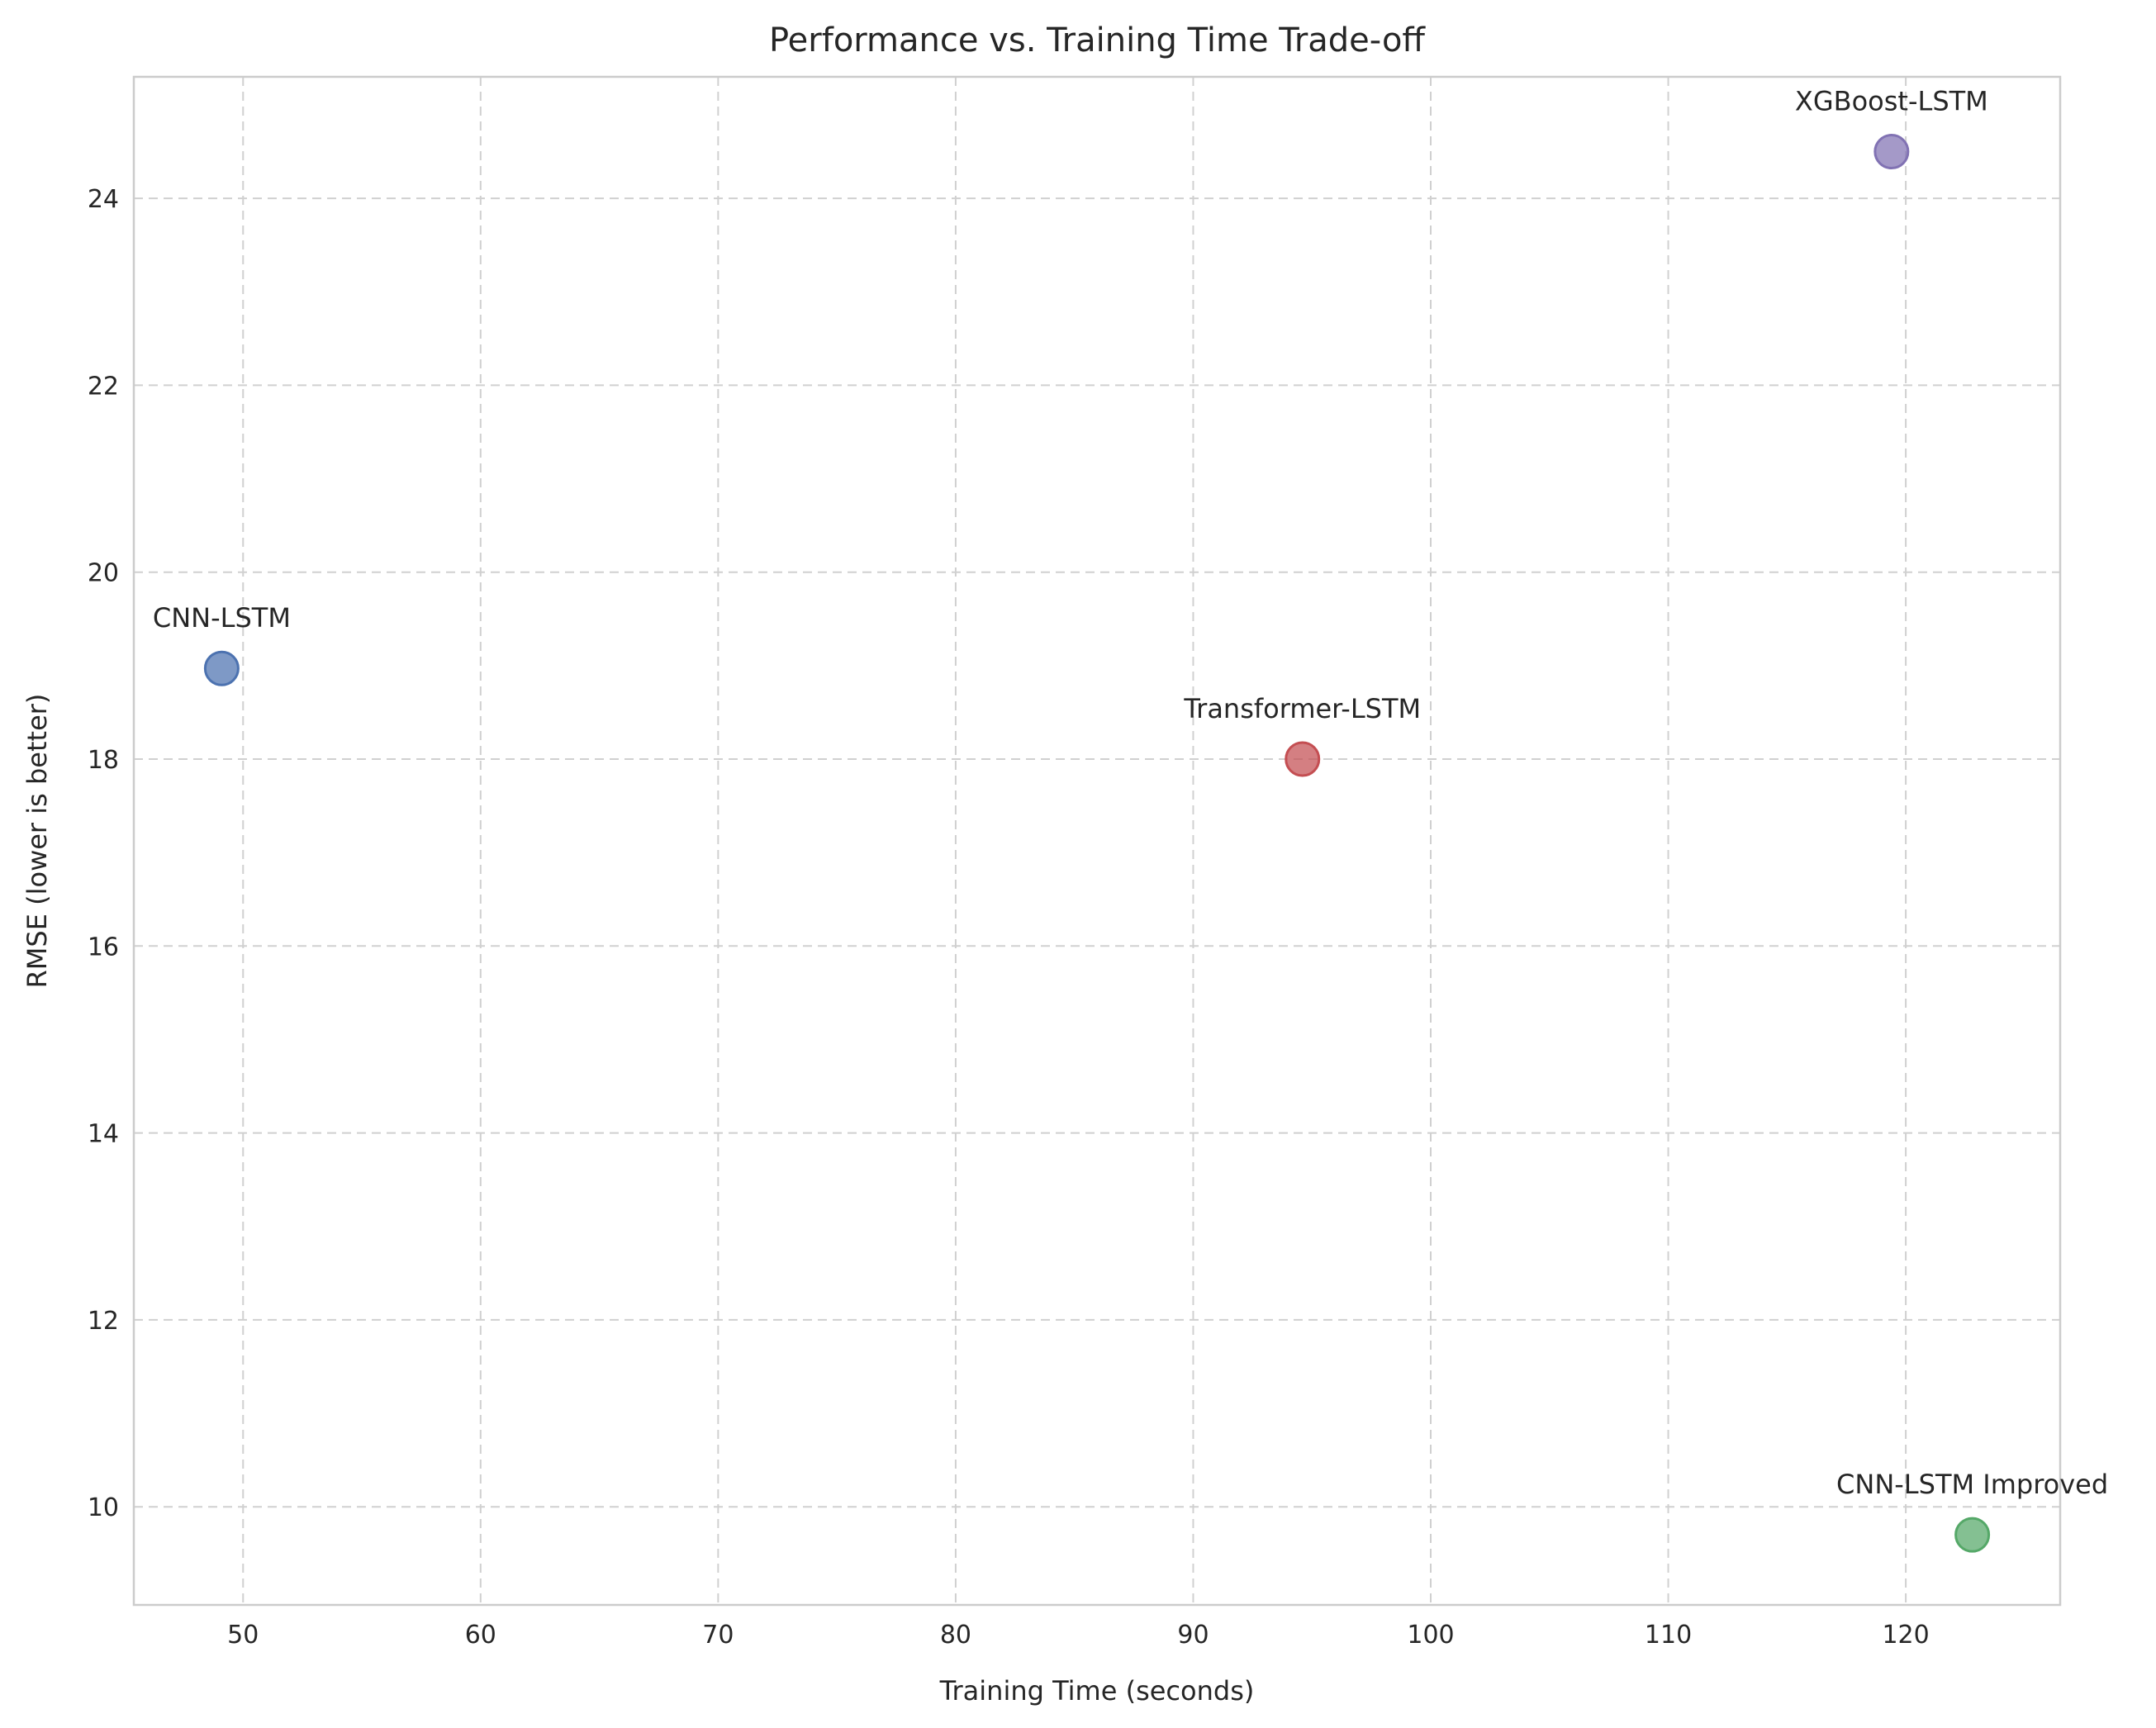  I want to click on data-point-label: Transformer-LSTM, so click(1302, 708).